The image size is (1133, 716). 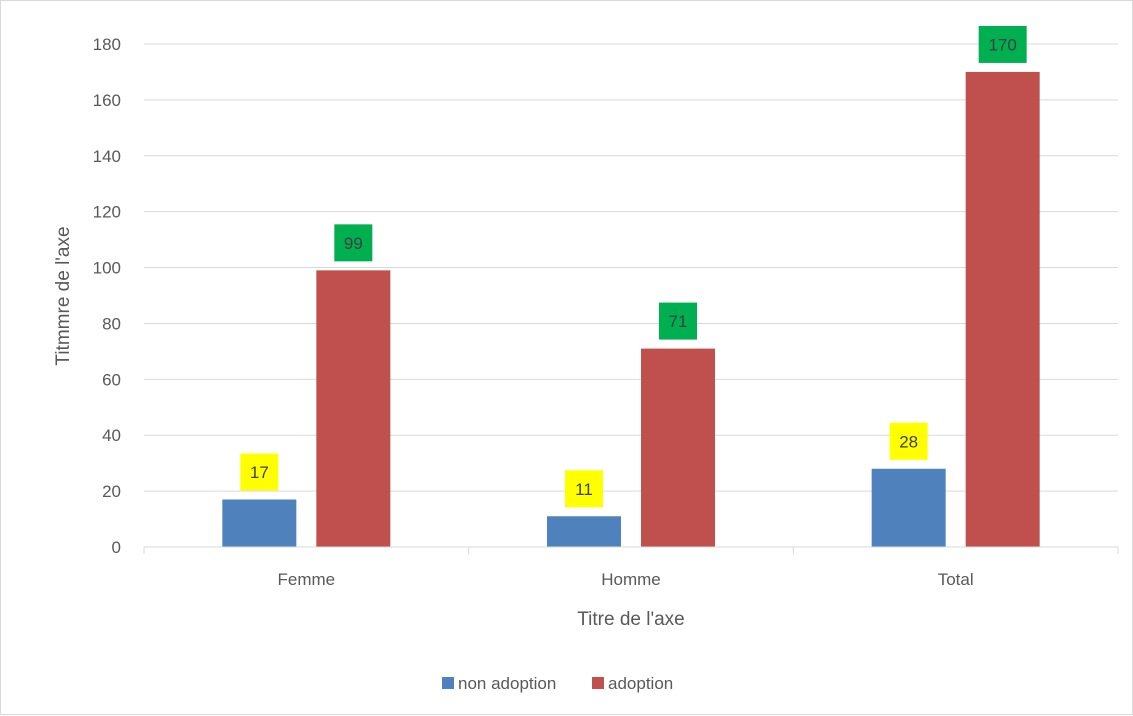 What do you see at coordinates (107, 212) in the screenshot?
I see `y-tick-label: 120` at bounding box center [107, 212].